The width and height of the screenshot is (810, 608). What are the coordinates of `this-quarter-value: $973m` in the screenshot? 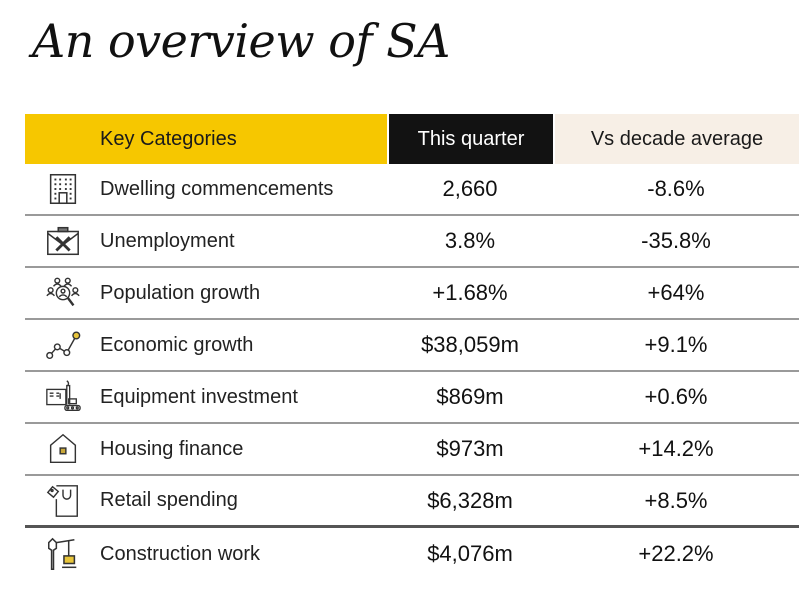 It's located at (470, 448).